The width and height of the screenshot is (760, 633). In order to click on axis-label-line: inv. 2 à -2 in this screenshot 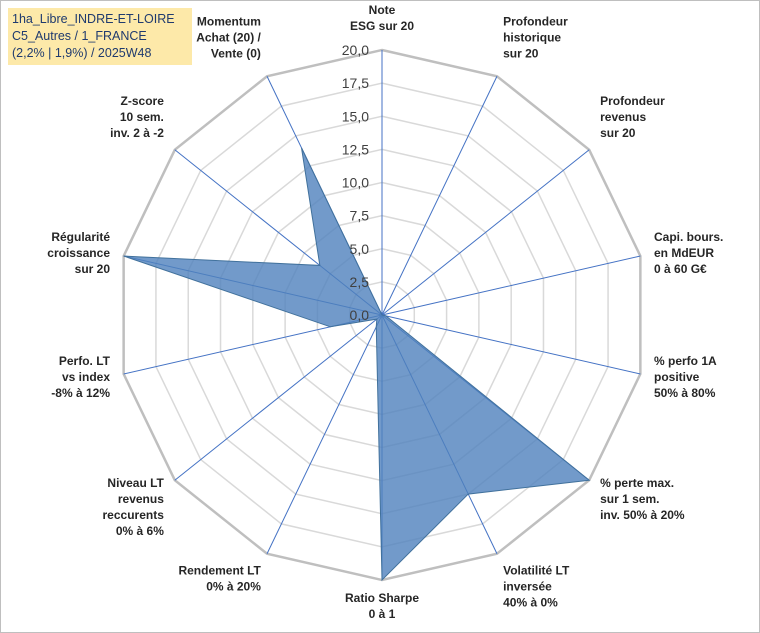, I will do `click(137, 133)`.